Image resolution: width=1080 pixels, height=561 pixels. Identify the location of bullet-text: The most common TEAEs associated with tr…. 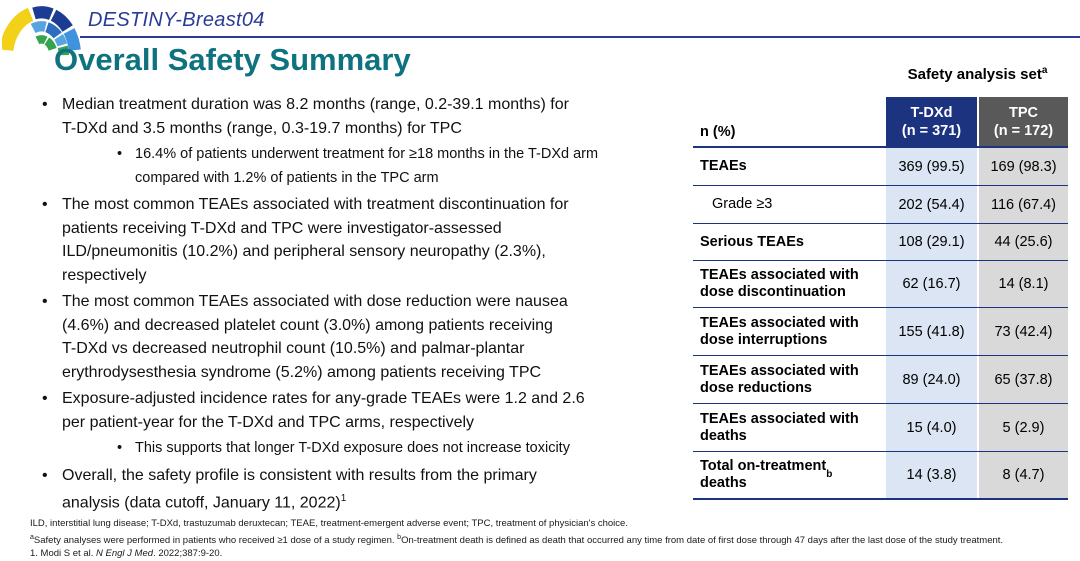
(315, 240).